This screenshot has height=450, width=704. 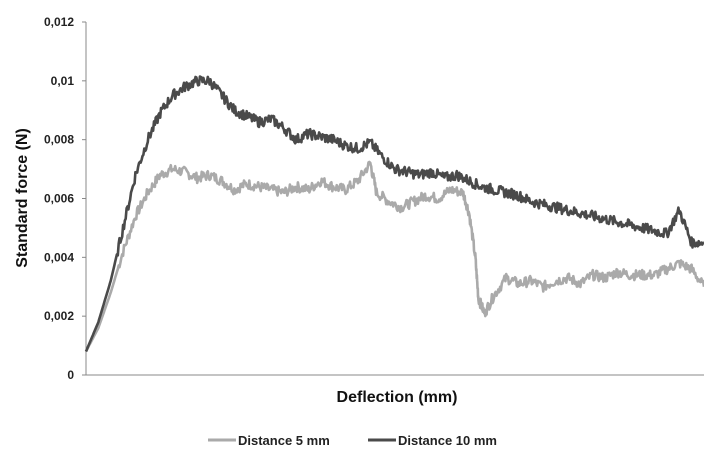 What do you see at coordinates (22, 198) in the screenshot?
I see `y-axis-title: Standard force (N)` at bounding box center [22, 198].